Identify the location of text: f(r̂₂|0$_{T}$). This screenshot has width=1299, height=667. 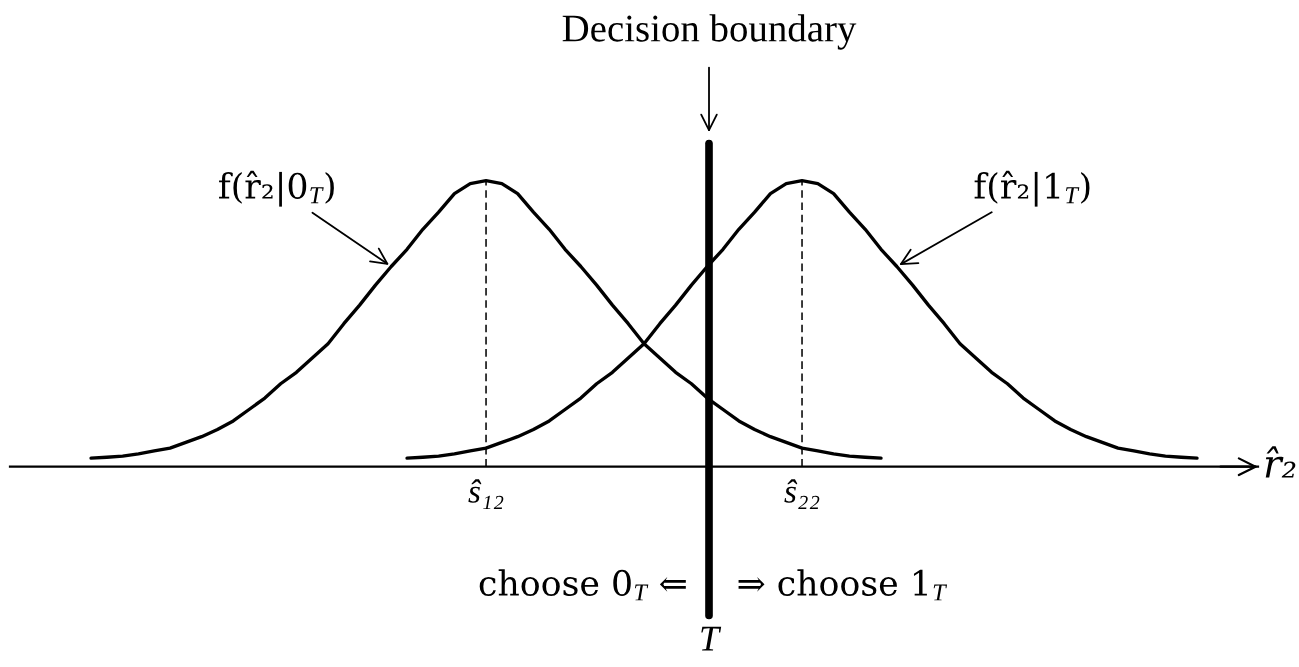
(276, 188).